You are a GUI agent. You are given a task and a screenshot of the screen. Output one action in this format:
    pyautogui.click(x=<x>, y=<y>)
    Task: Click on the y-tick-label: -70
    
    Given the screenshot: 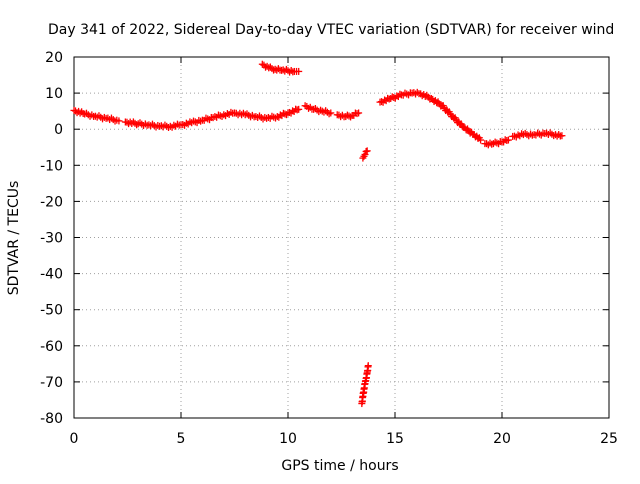 What is the action you would take?
    pyautogui.click(x=51, y=383)
    